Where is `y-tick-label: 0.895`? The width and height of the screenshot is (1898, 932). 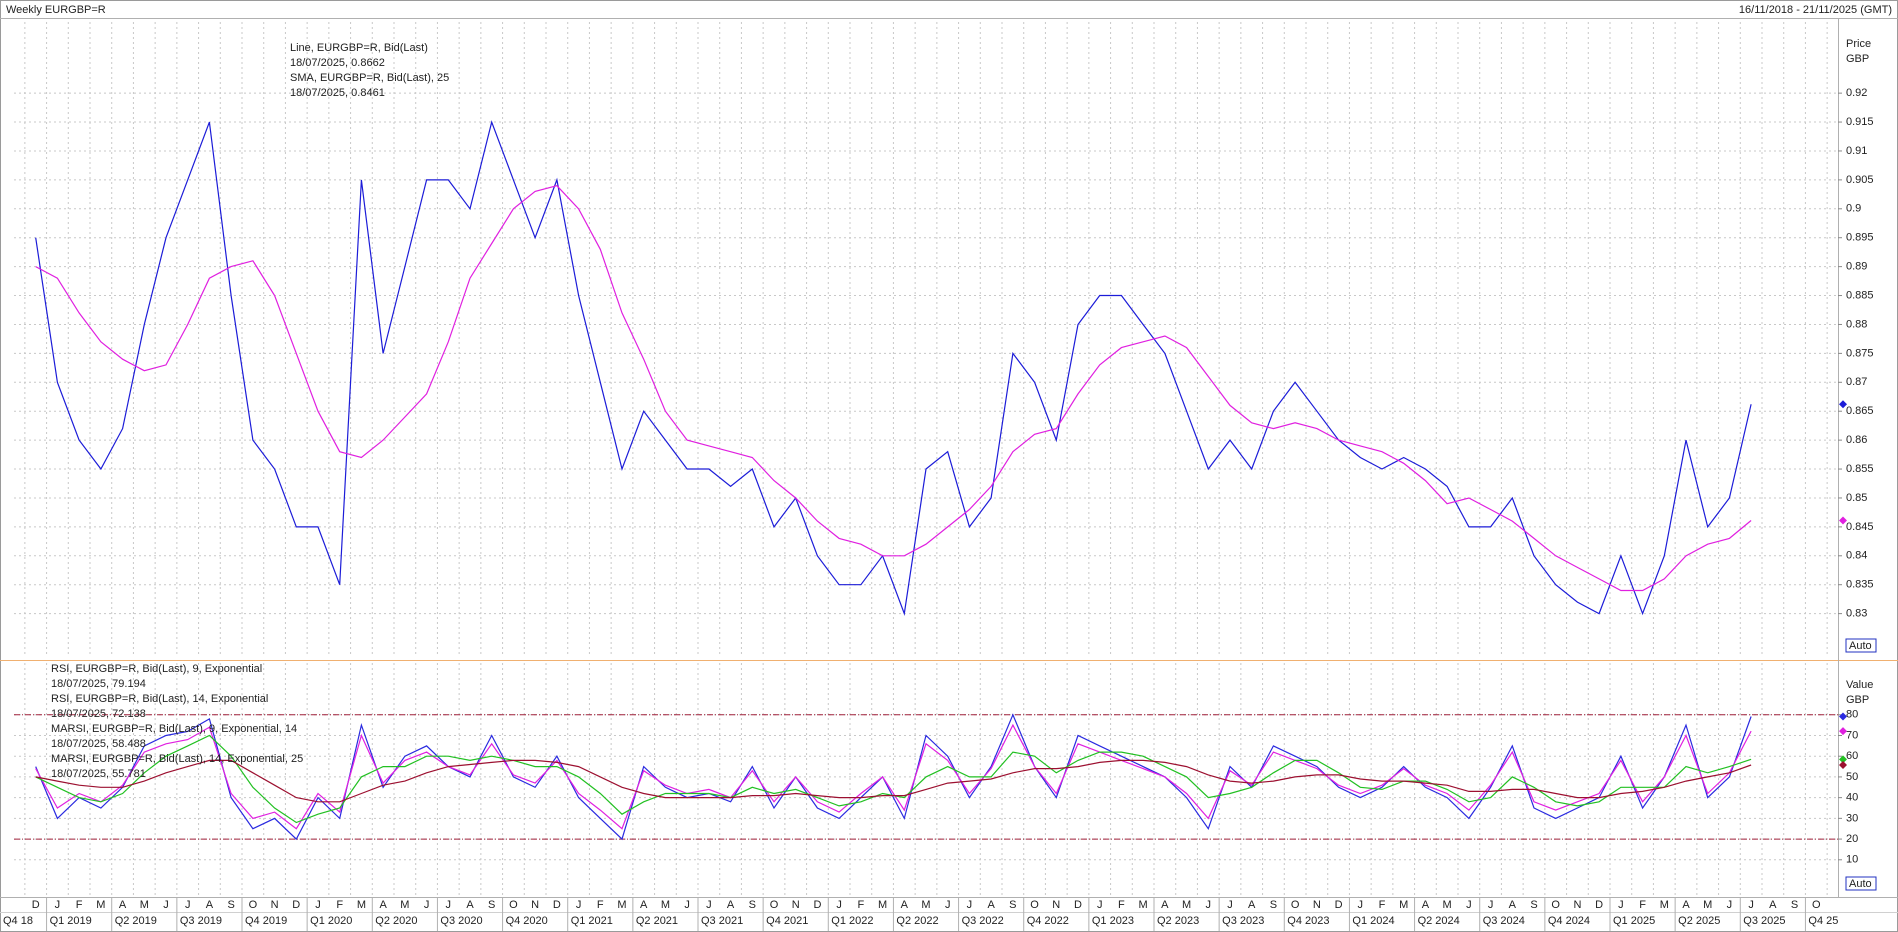 y-tick-label: 0.895 is located at coordinates (1860, 238).